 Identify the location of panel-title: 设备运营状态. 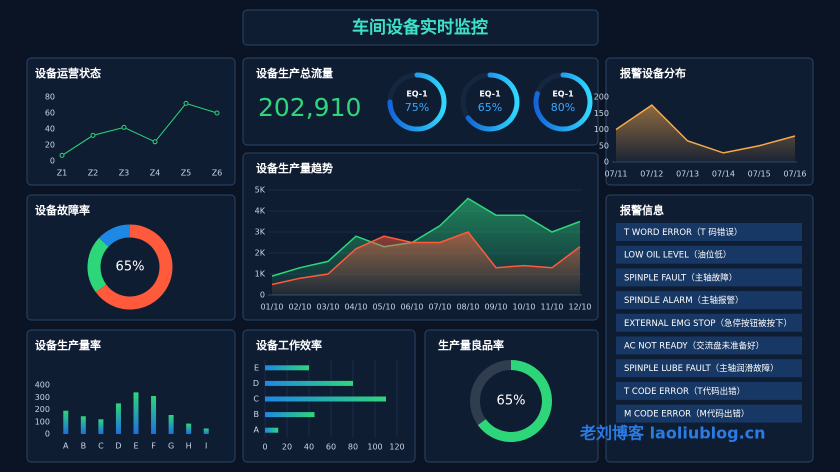
(68, 73).